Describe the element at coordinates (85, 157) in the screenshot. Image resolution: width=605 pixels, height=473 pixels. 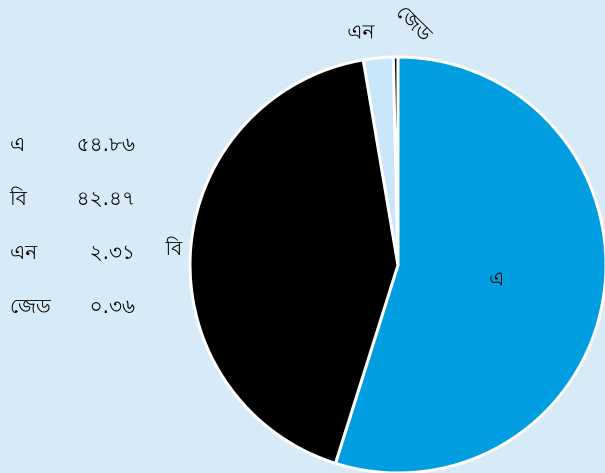
I see `legend-item-a: এ ৫৪.৮৬` at that location.